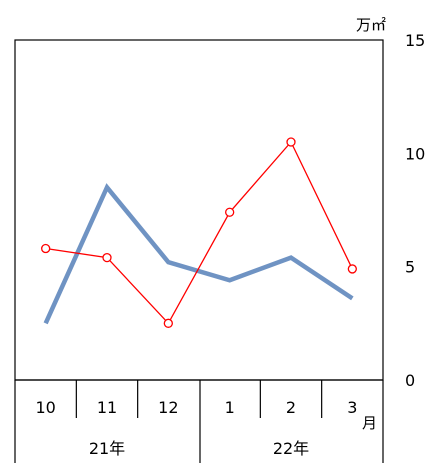 This screenshot has height=466, width=440. I want to click on y-tick-label: 15, so click(415, 40).